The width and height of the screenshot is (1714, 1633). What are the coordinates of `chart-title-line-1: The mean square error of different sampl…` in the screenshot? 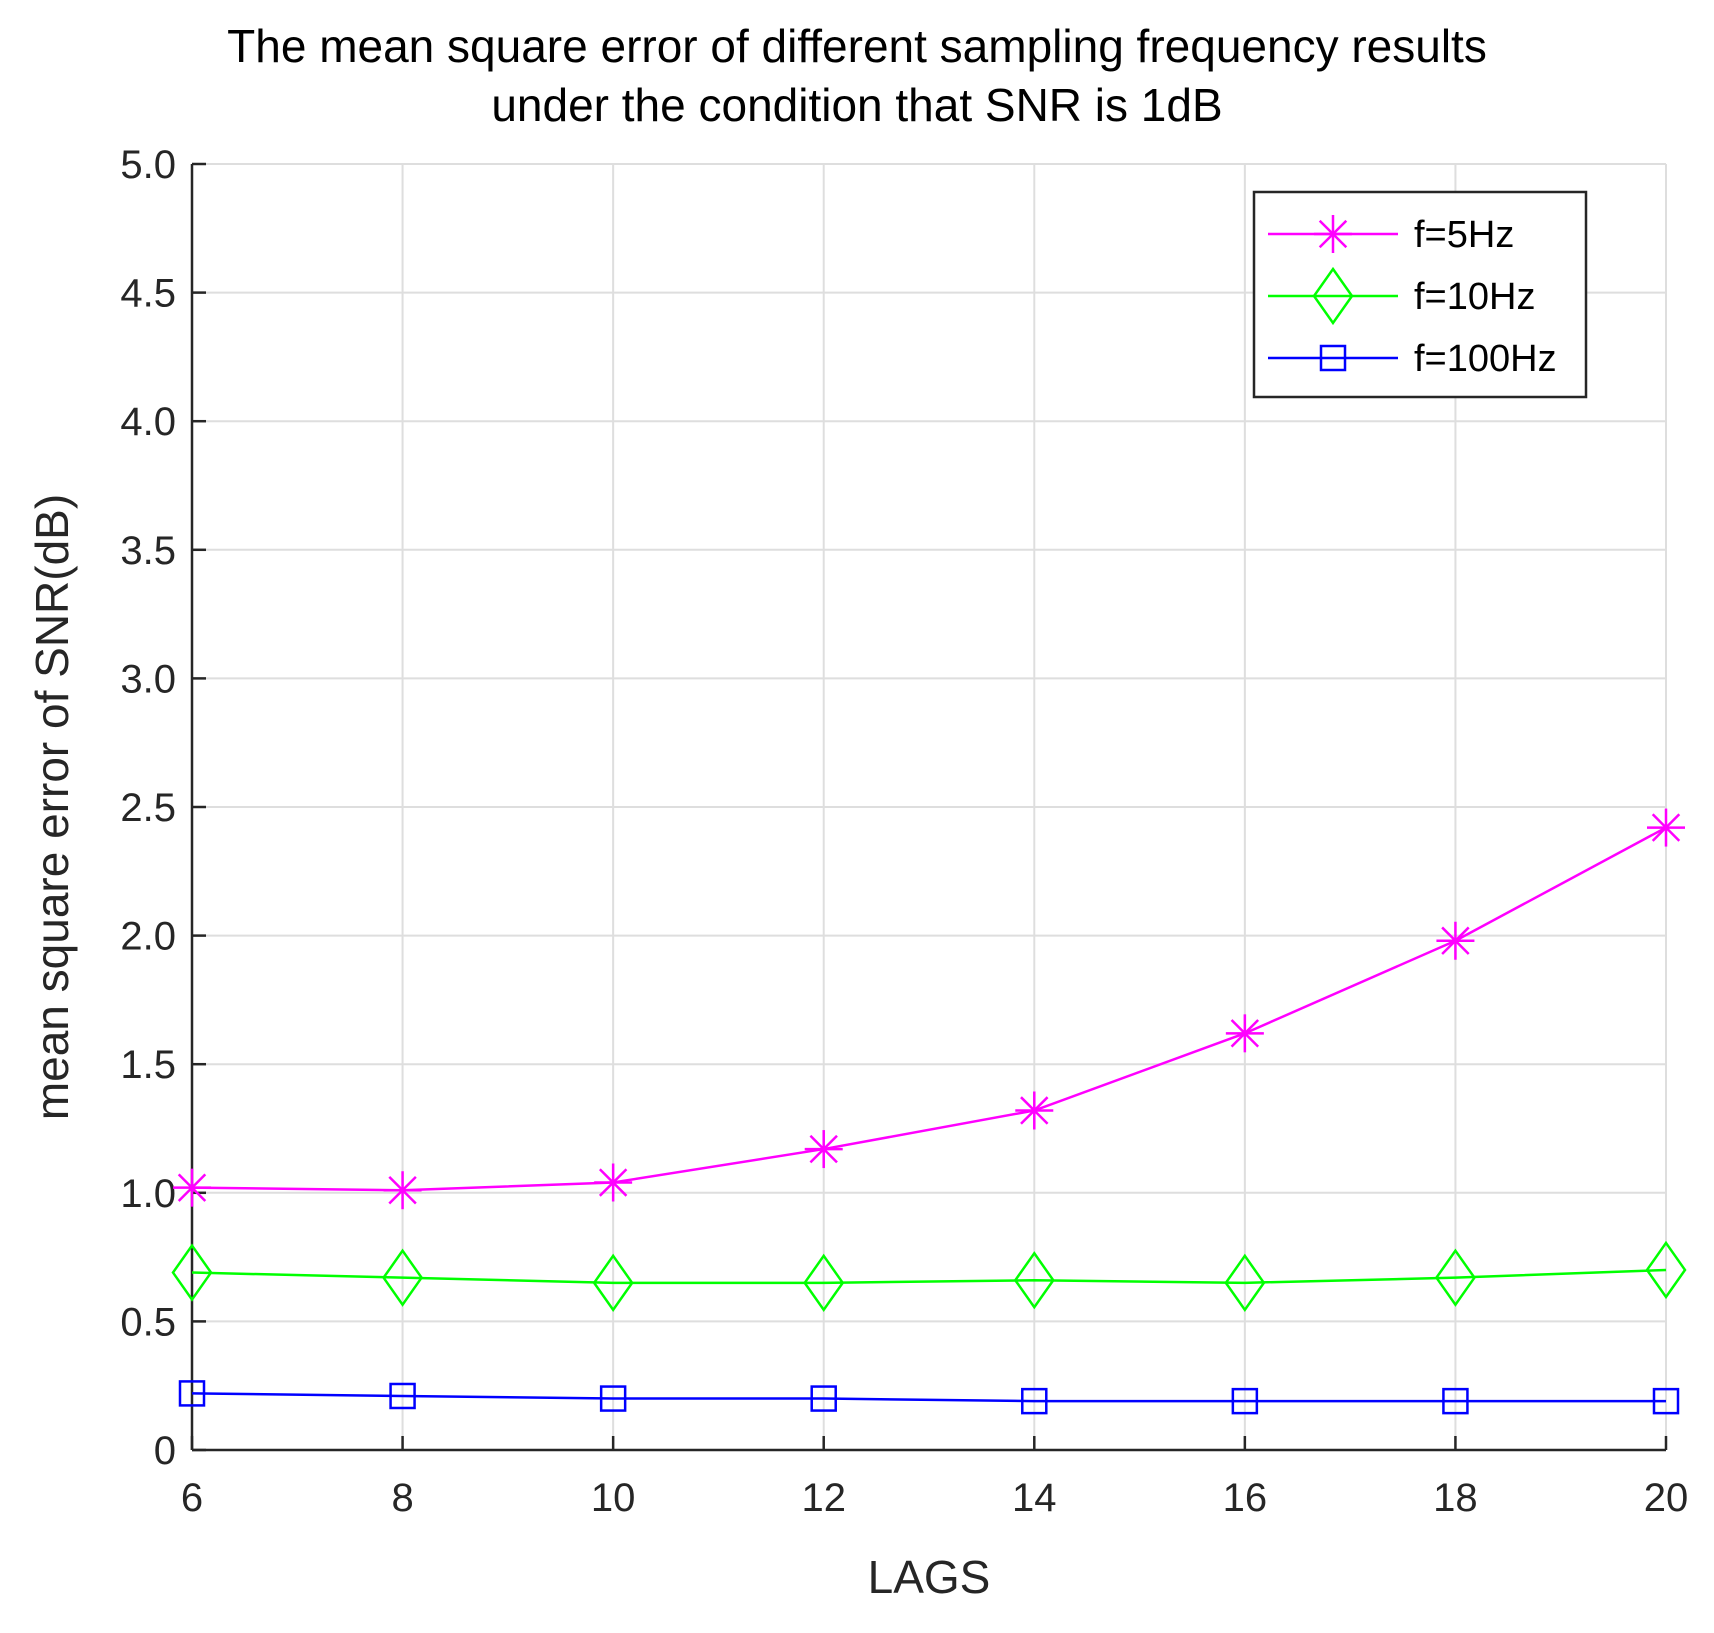 It's located at (857, 46).